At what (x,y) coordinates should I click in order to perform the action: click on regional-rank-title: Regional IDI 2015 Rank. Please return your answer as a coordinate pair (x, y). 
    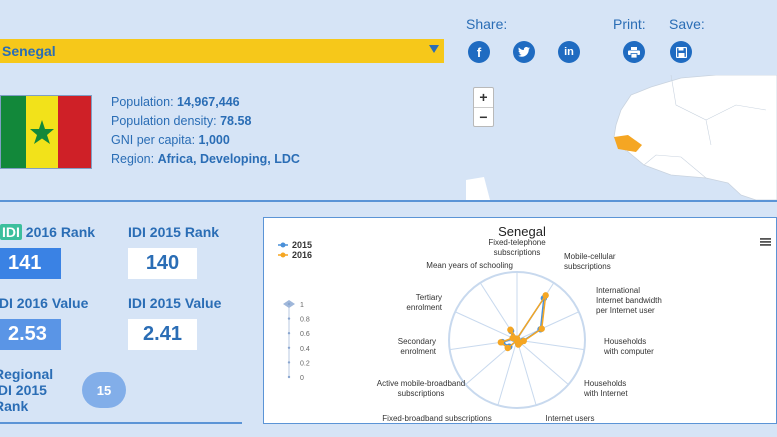
    Looking at the image, I should click on (26, 390).